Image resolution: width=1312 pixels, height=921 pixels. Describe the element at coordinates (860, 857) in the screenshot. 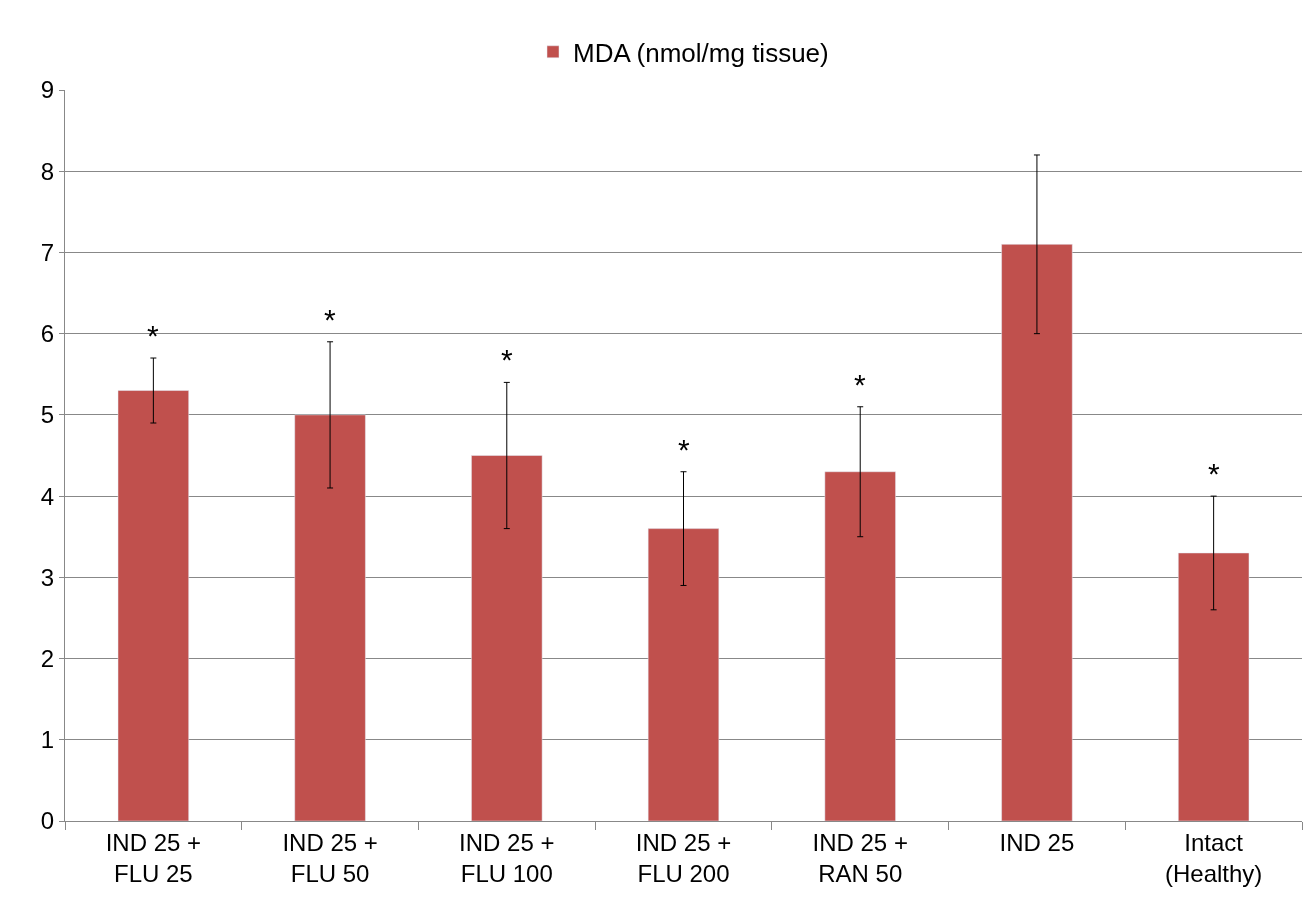

I see `x-tick-label: IND 25 + RAN 50` at that location.